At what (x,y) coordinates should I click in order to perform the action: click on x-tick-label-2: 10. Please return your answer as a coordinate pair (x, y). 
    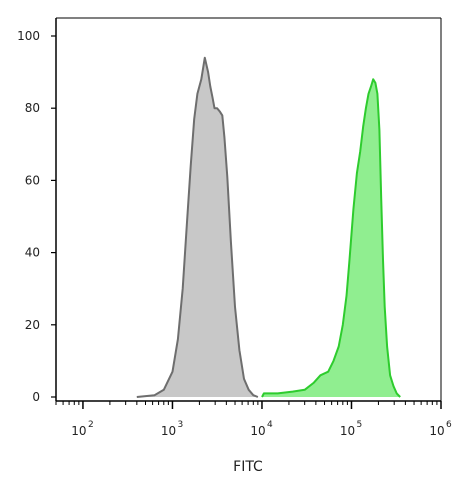
    Looking at the image, I should click on (78, 431).